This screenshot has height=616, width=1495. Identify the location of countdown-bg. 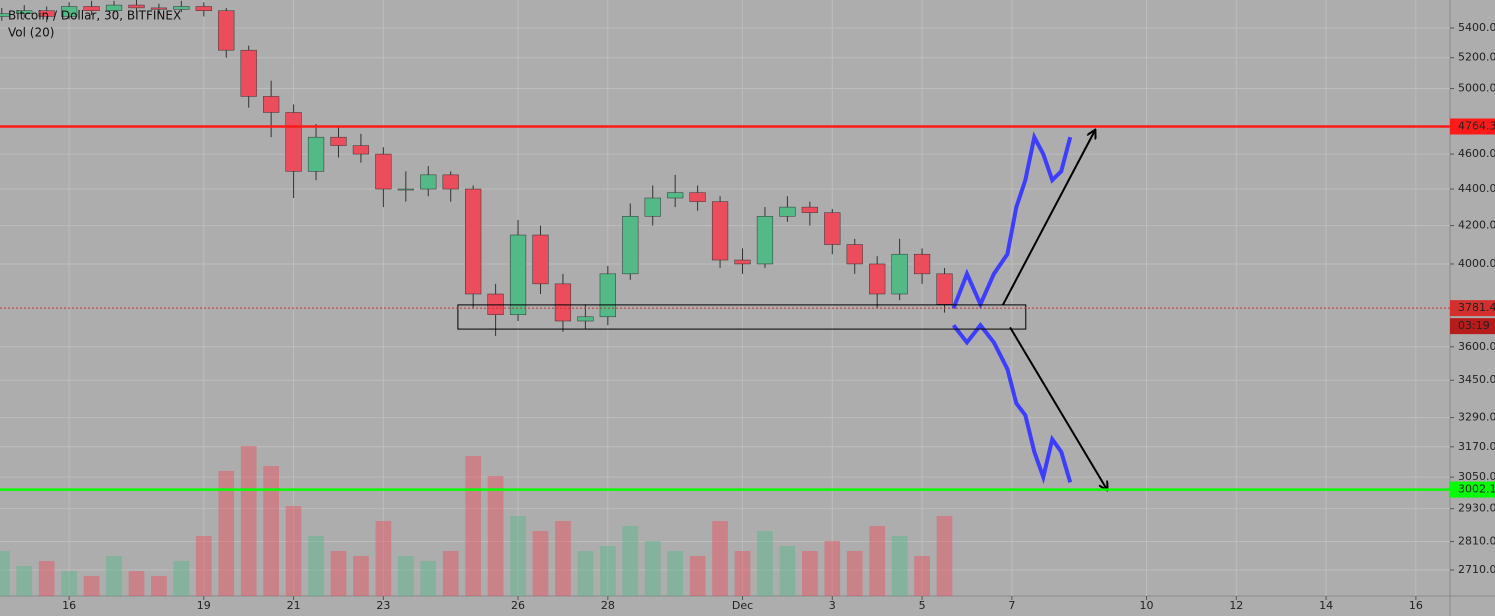
(1472, 326).